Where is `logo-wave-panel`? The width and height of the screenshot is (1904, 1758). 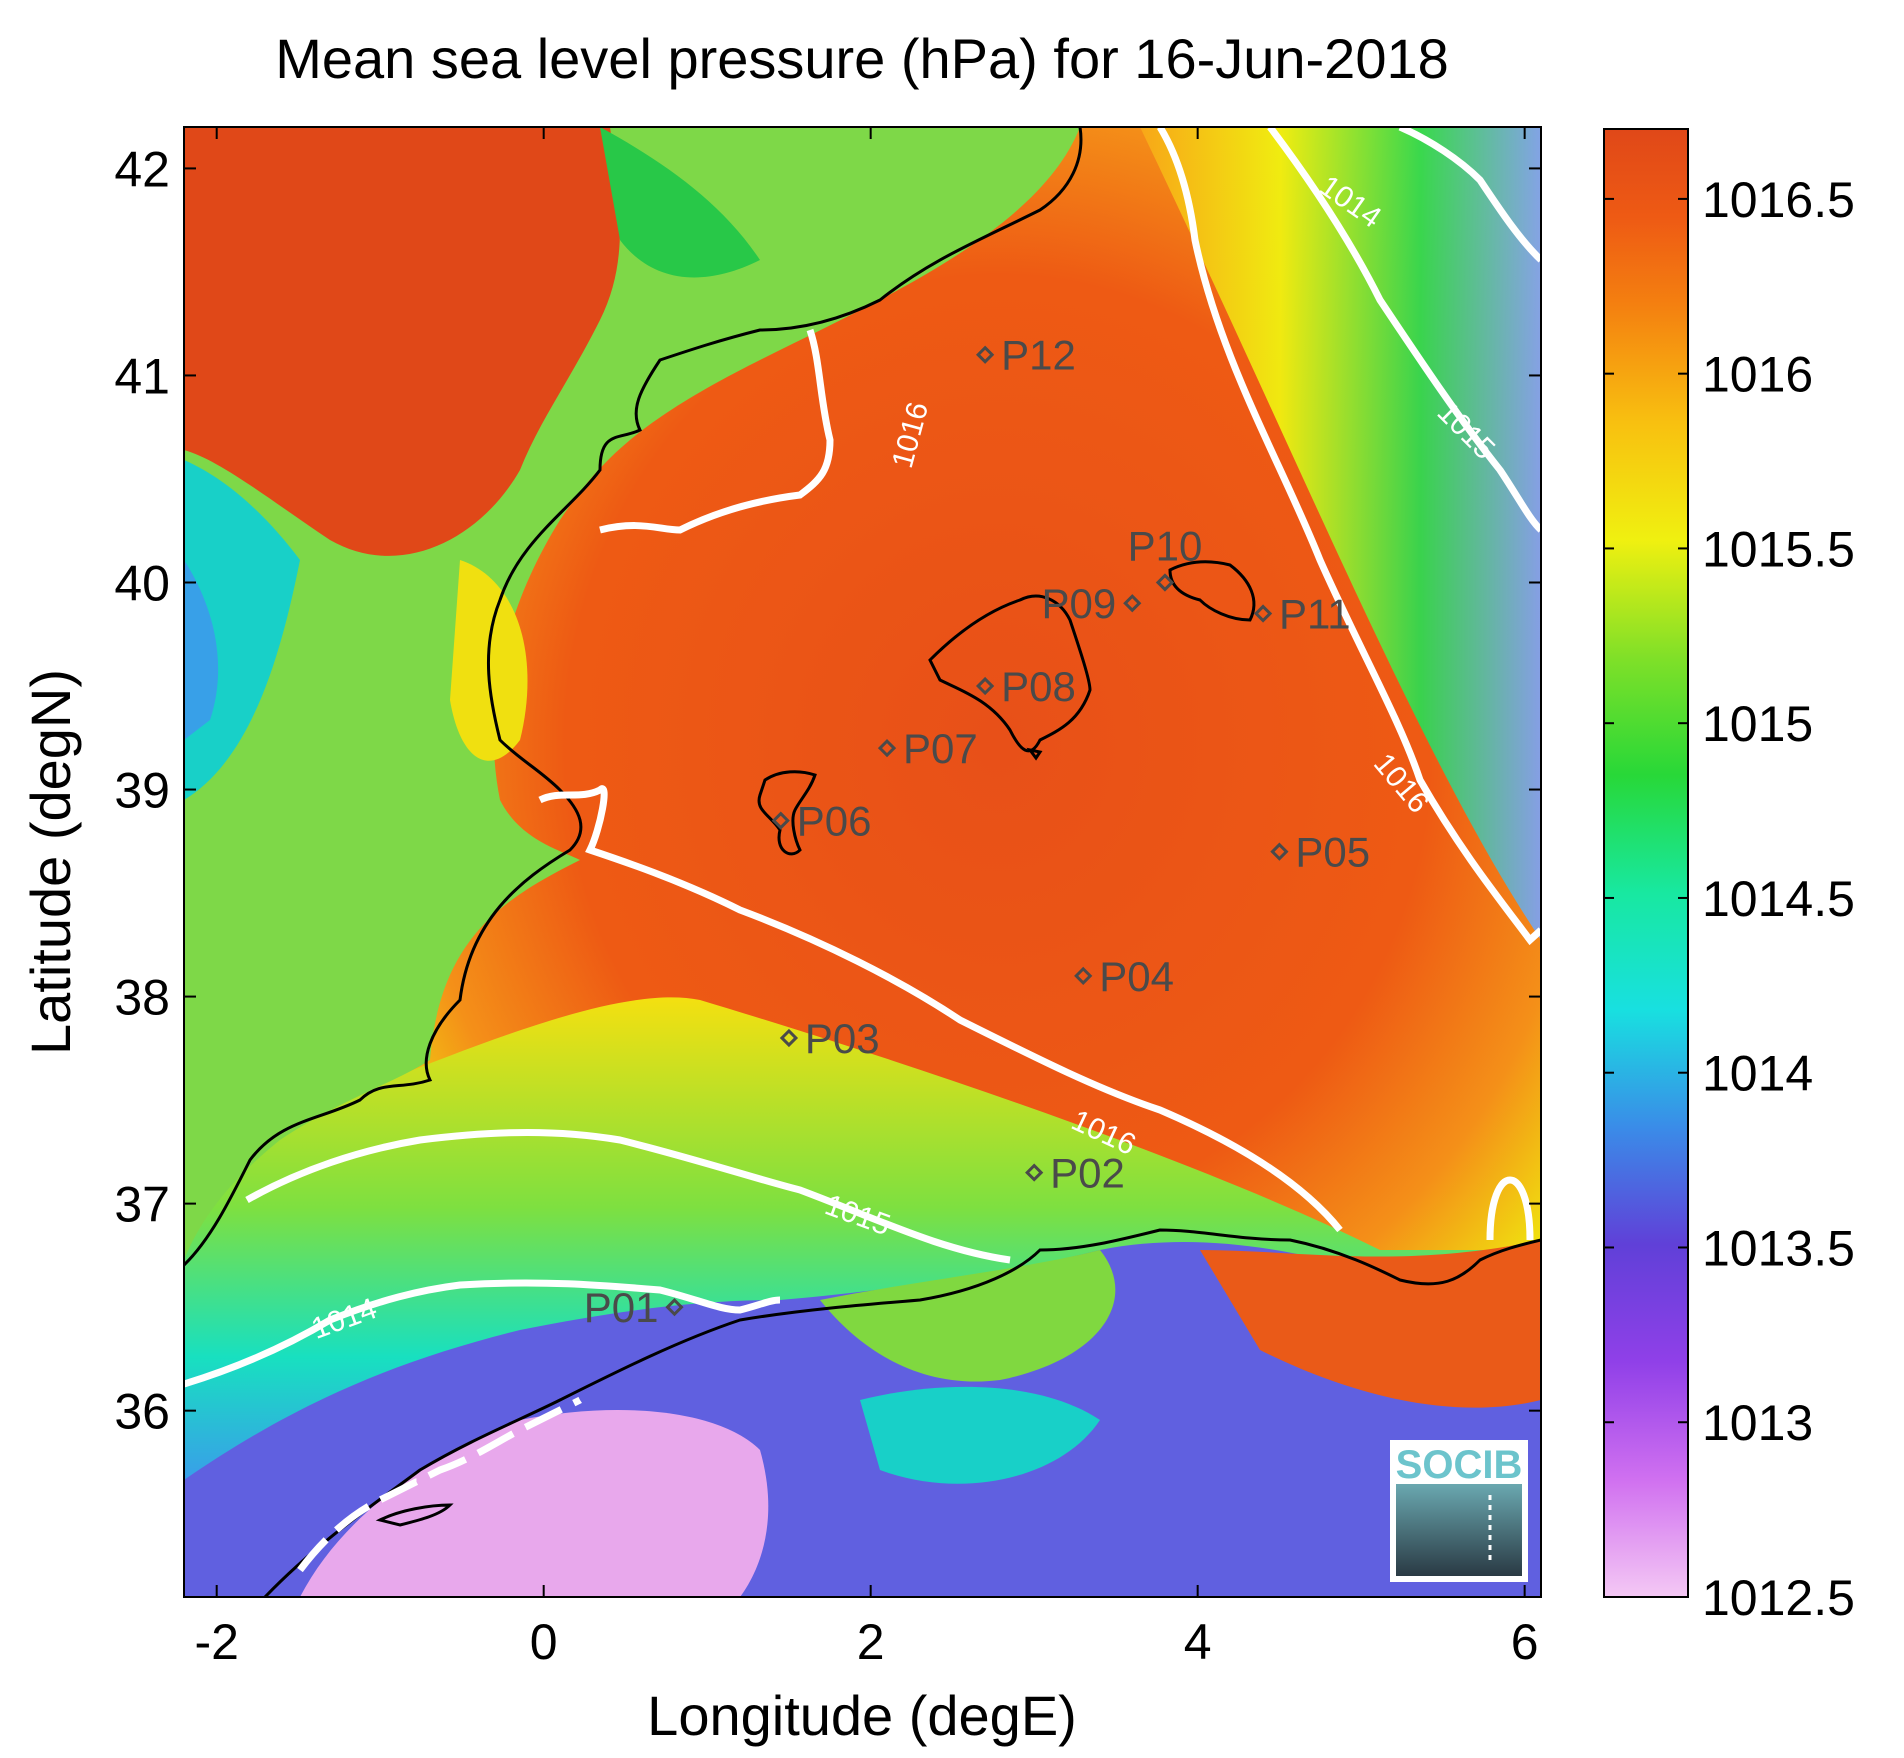 logo-wave-panel is located at coordinates (1459, 1530).